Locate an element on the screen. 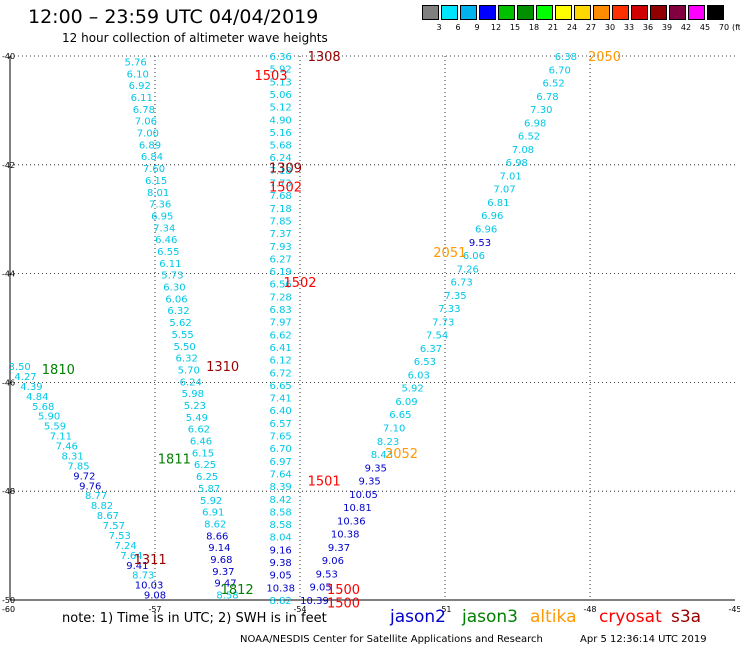  swh-value: 5.98 is located at coordinates (193, 394).